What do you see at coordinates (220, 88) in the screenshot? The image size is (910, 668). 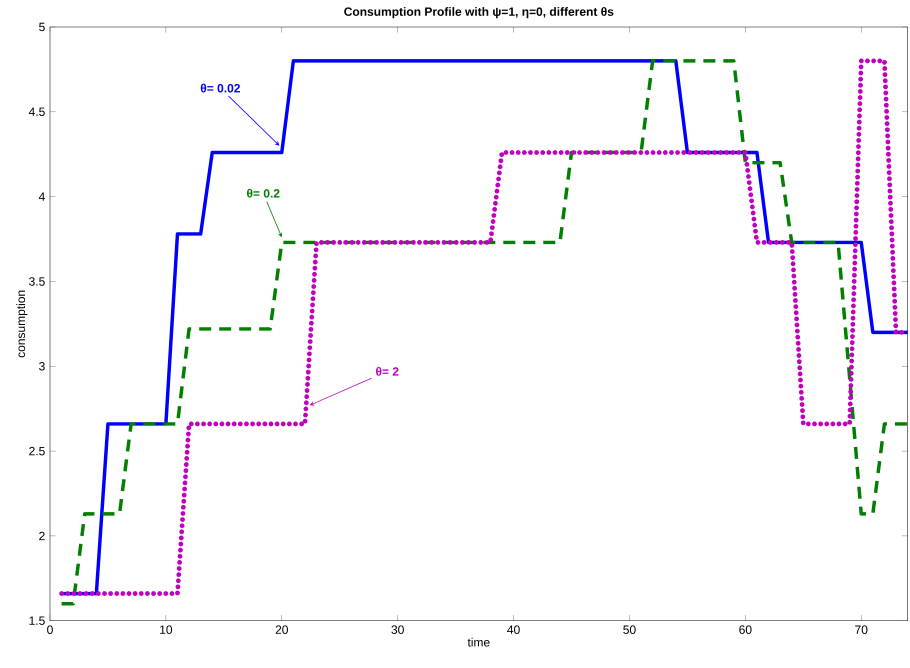 I see `annotation: θ= 0.02` at bounding box center [220, 88].